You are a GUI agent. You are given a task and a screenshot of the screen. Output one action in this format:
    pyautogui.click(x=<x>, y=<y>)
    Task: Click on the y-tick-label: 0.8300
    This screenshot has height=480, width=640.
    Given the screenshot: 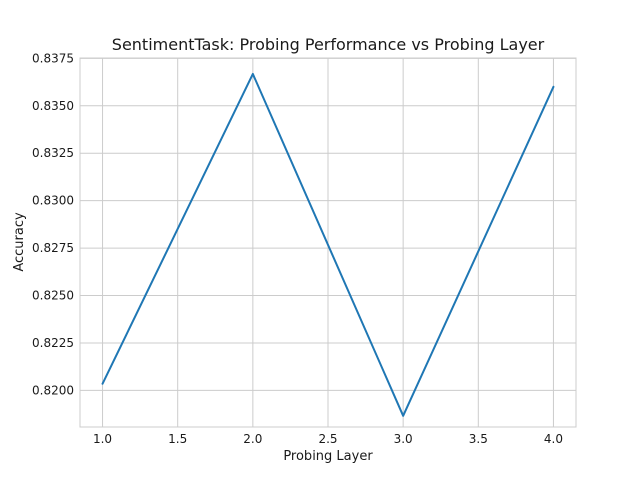 What is the action you would take?
    pyautogui.click(x=53, y=201)
    